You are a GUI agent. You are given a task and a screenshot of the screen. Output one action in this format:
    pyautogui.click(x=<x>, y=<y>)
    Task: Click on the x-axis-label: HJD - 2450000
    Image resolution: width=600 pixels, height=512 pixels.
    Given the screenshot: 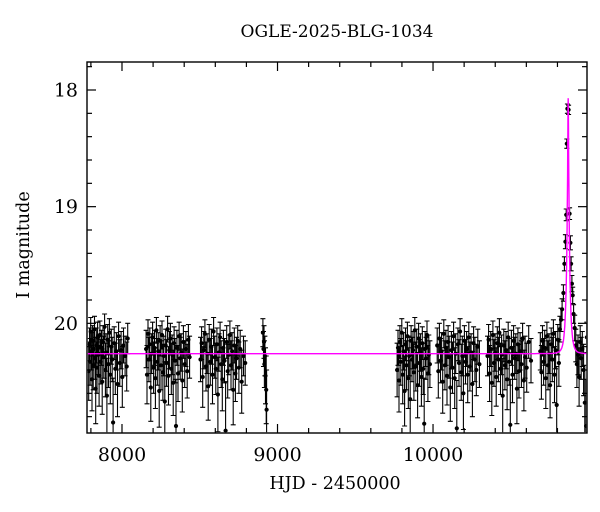 What is the action you would take?
    pyautogui.click(x=334, y=484)
    